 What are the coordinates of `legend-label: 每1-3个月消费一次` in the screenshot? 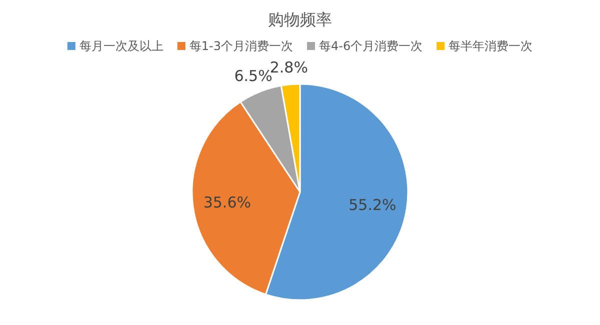 It's located at (241, 46).